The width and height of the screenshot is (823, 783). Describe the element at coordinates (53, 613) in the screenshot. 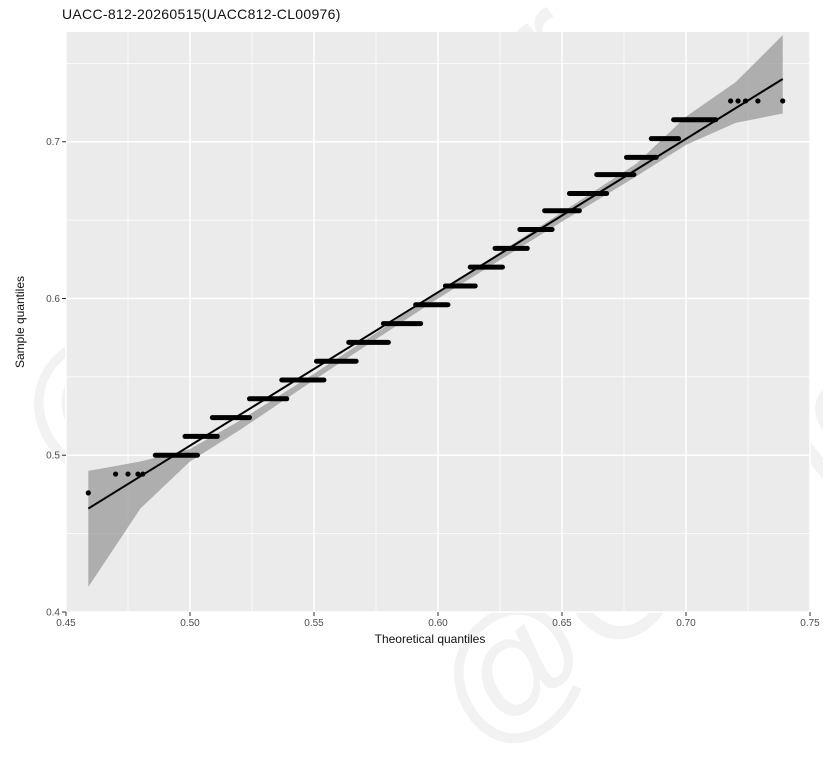

I see `y-tick-label: 0.4` at that location.